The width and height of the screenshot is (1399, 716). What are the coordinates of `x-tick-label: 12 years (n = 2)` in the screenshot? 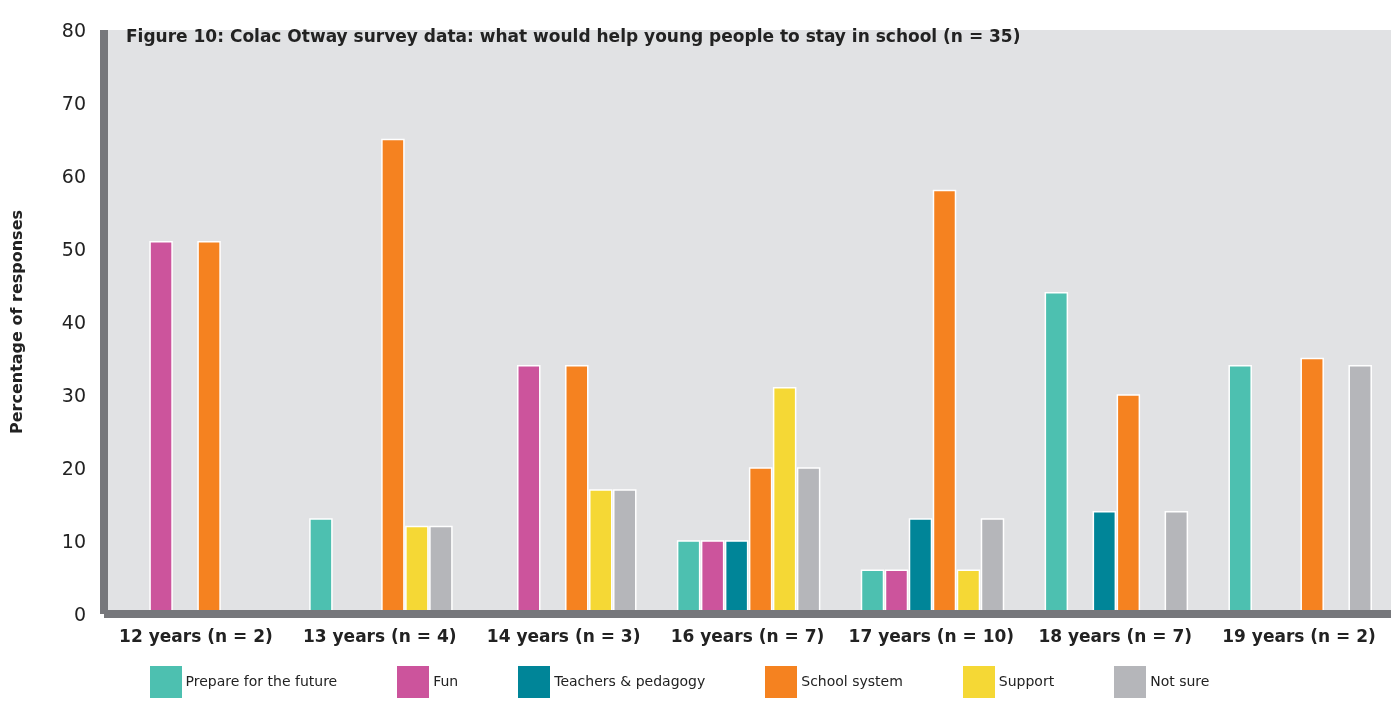 It's located at (196, 636).